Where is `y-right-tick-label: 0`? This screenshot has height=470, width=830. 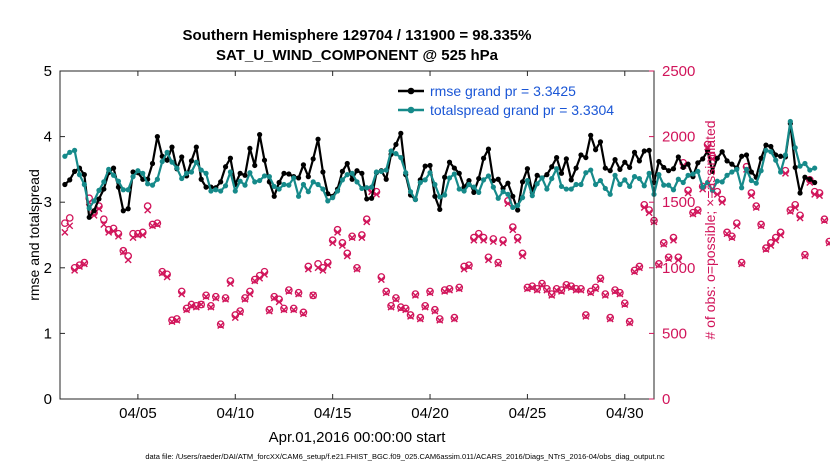 y-right-tick-label: 0 is located at coordinates (666, 399).